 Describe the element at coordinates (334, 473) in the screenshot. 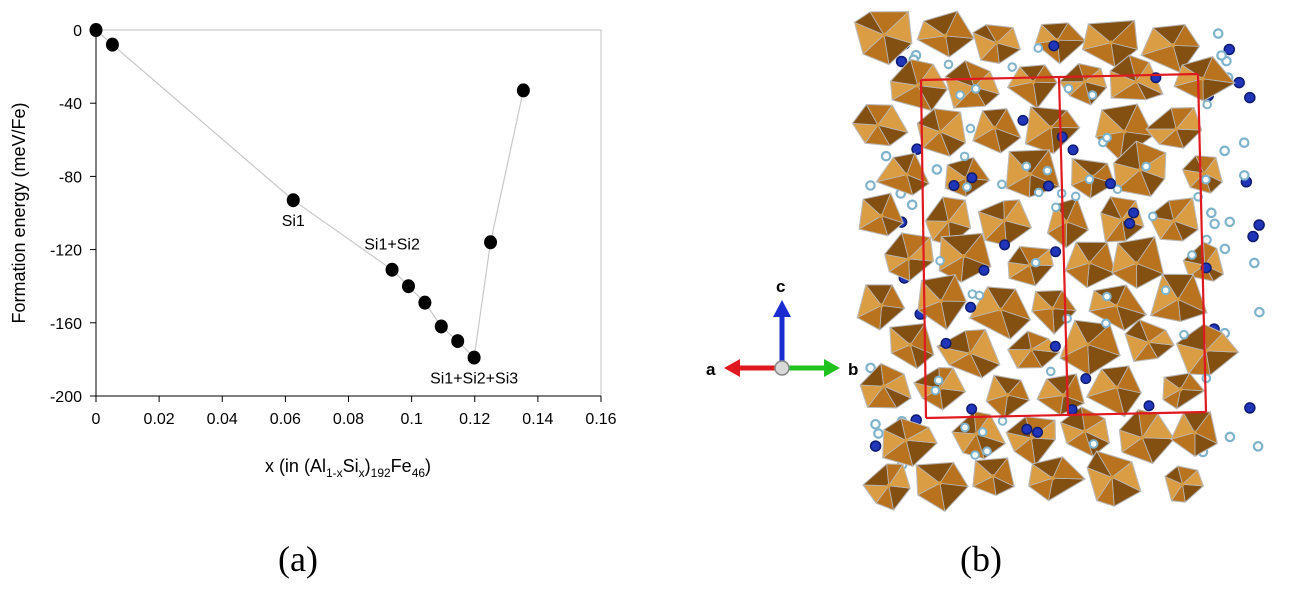

I see `x-axis-title-sub1: 1-x` at that location.